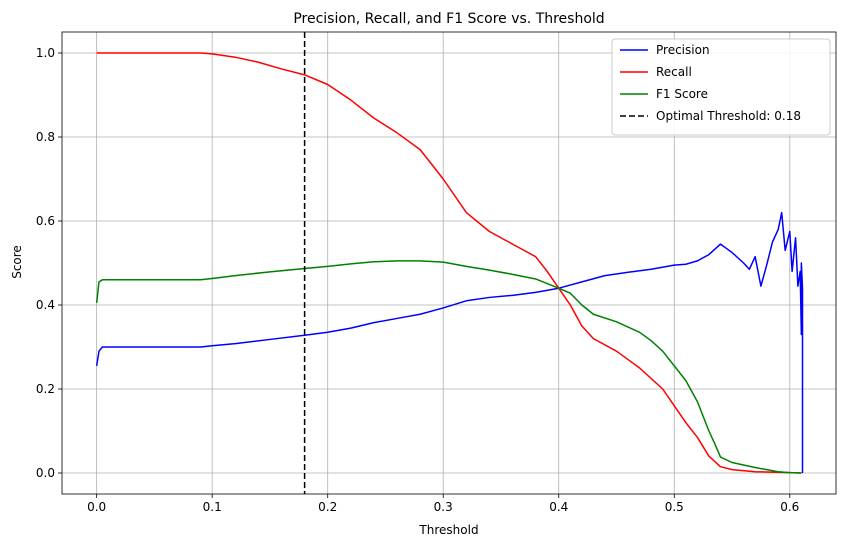 The image size is (846, 547). Describe the element at coordinates (45, 53) in the screenshot. I see `y-tick-label: 1.0` at that location.